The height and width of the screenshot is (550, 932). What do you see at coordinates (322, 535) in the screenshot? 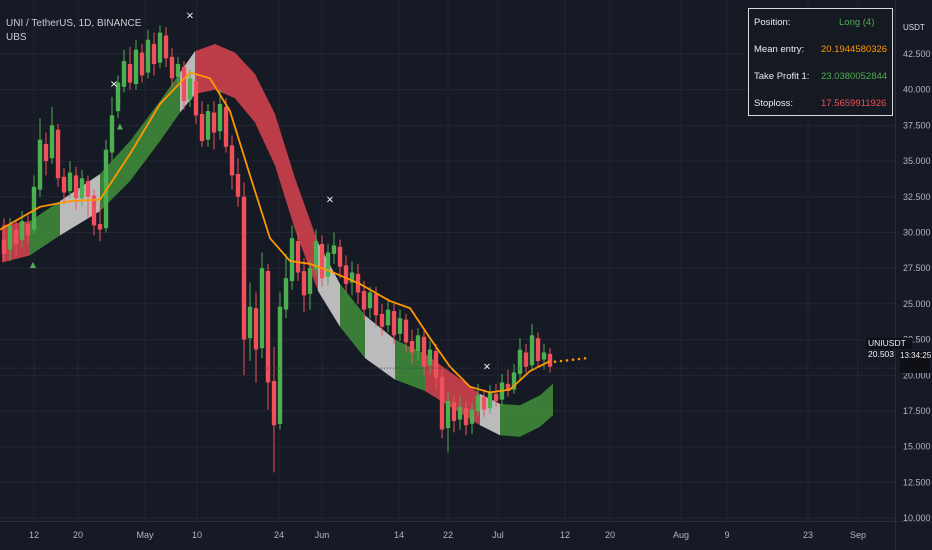
I see `time-tick-label: Jun` at bounding box center [322, 535].